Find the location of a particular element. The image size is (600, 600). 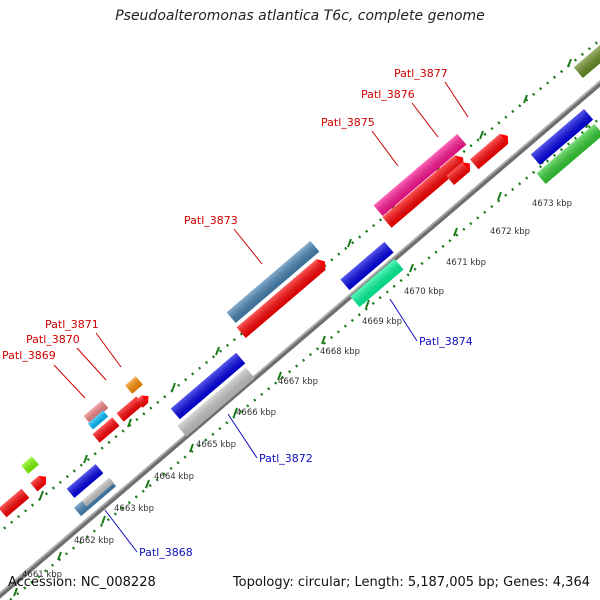

kbp-label: 4665 kbp is located at coordinates (216, 445).